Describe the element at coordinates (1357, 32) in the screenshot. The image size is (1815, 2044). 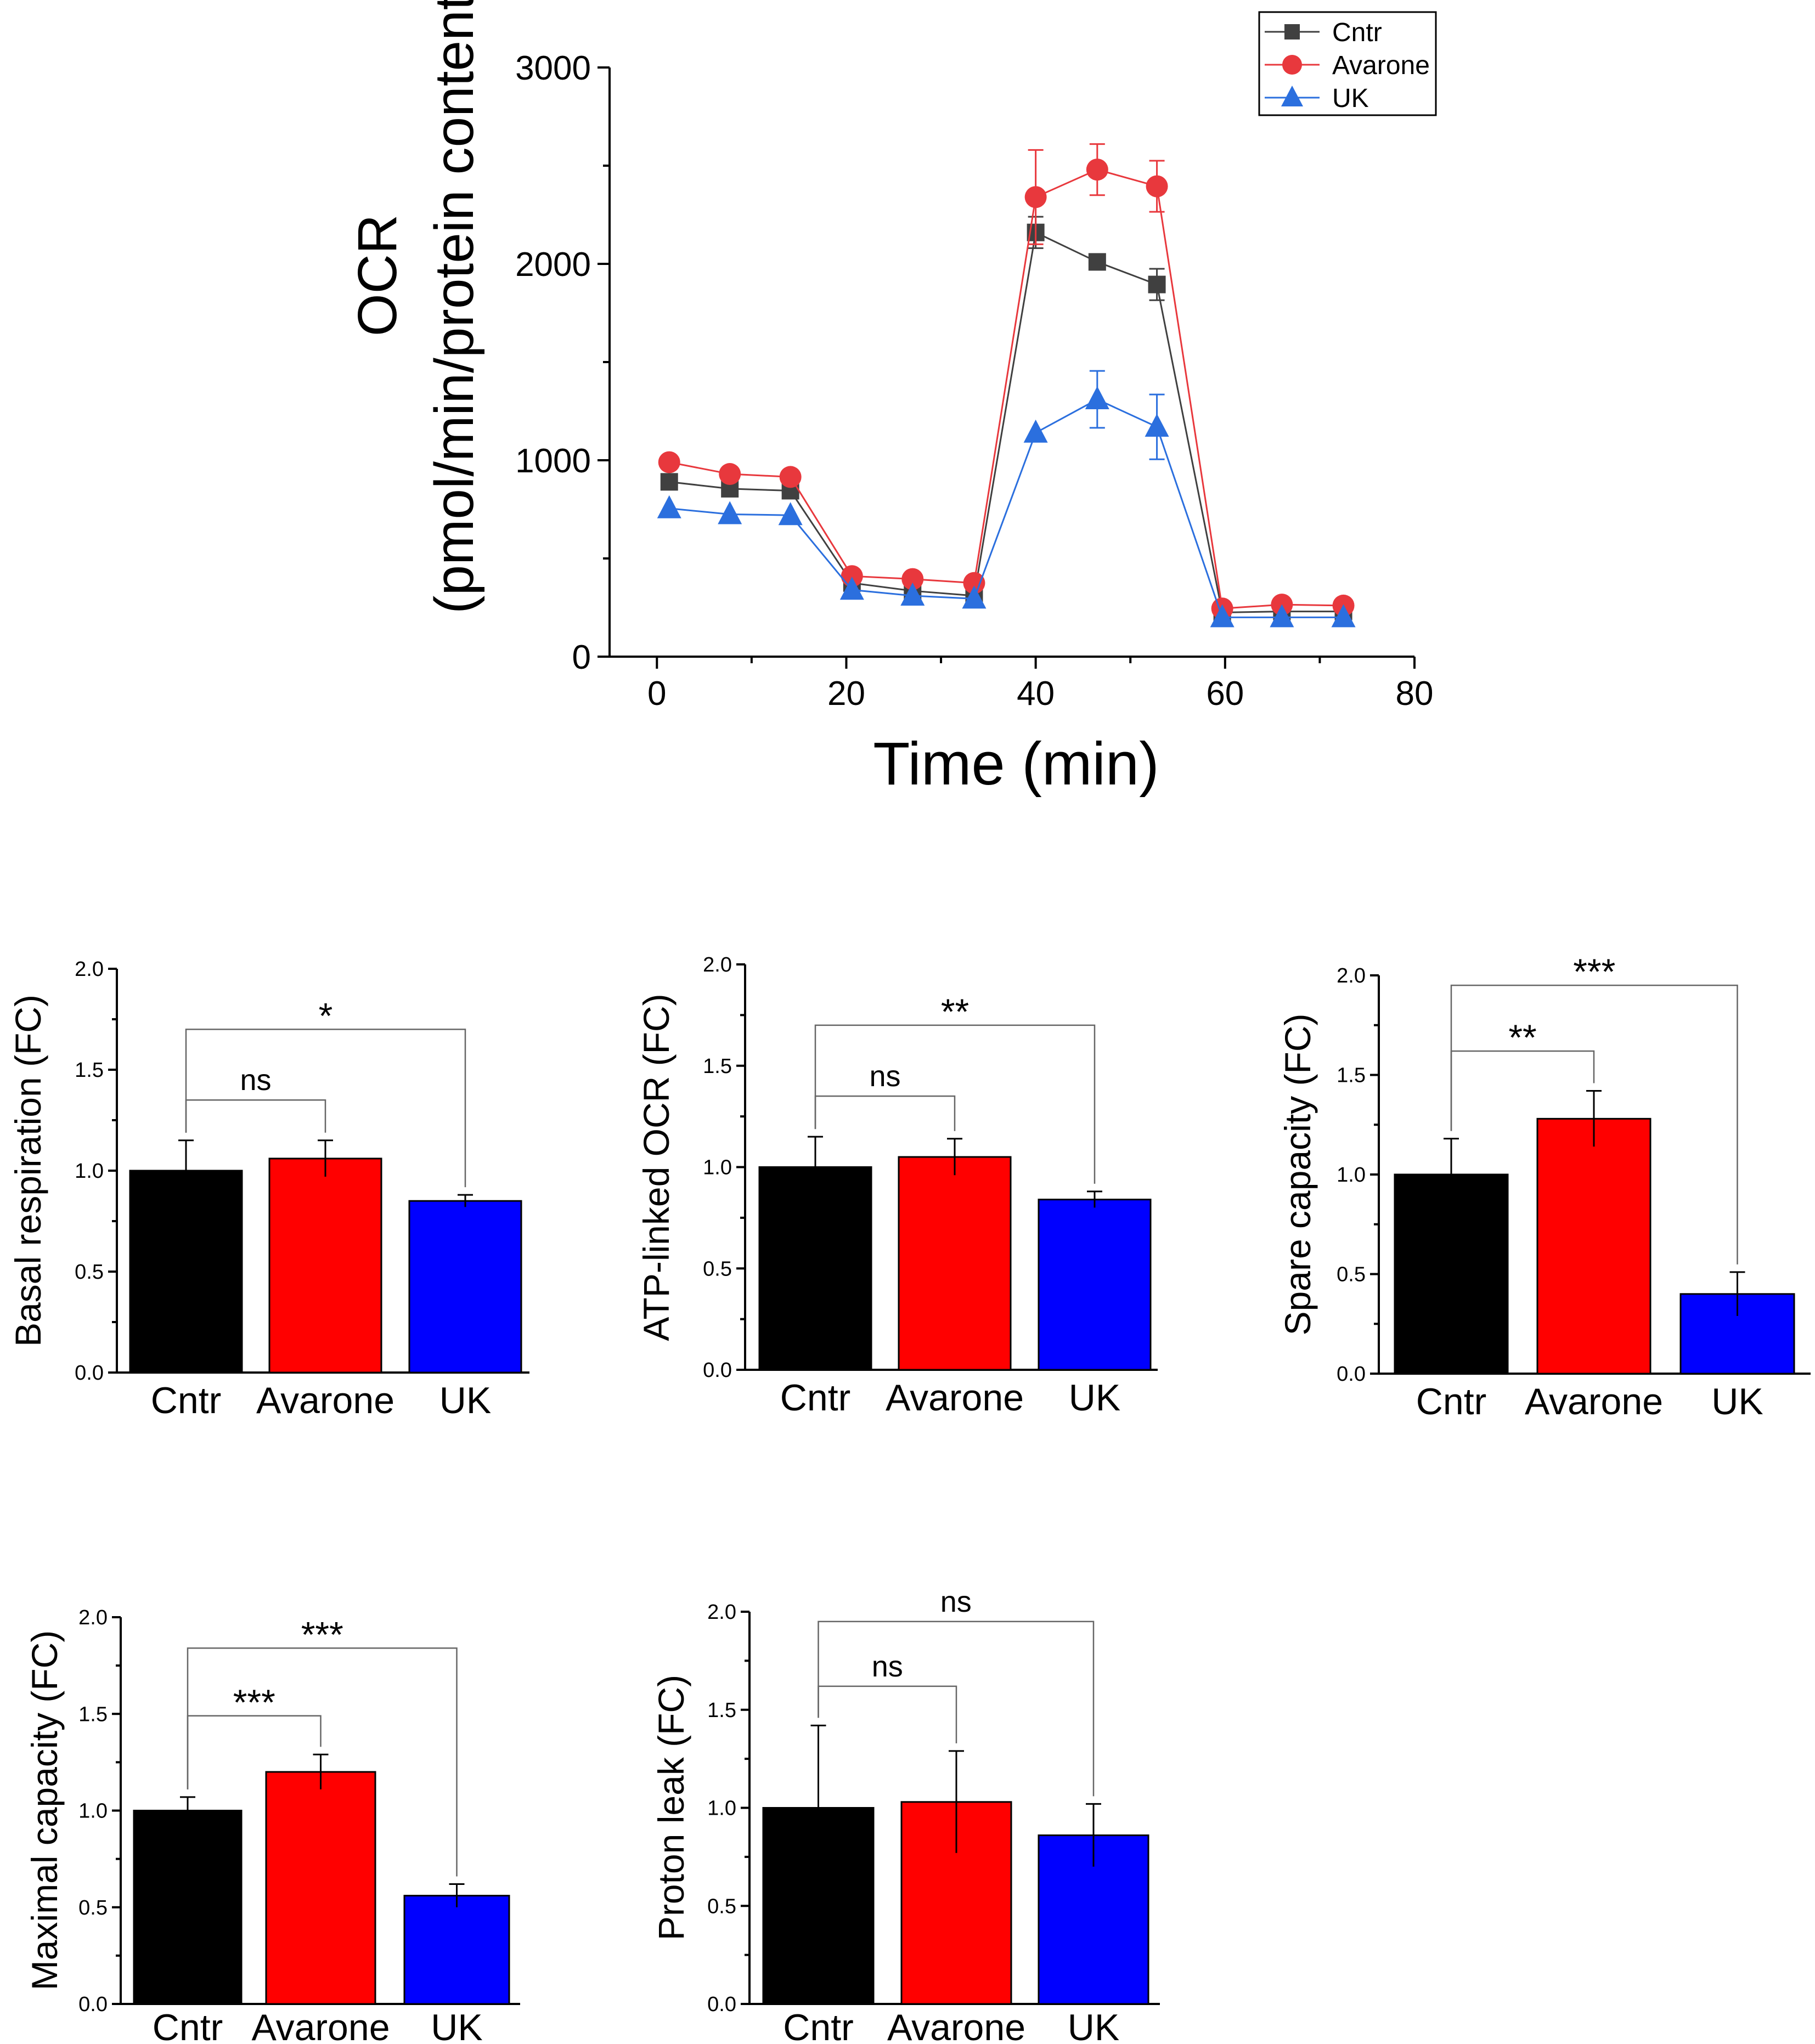
I see `legend-label: Cntr` at that location.